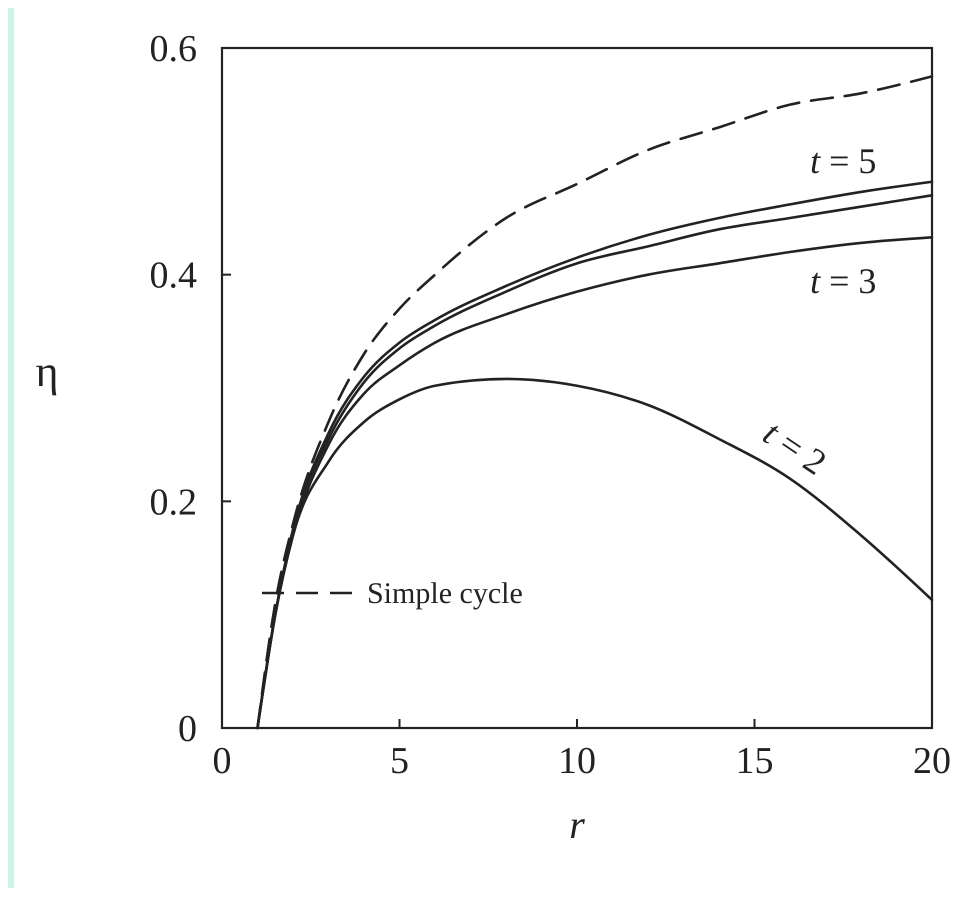  Describe the element at coordinates (399, 761) in the screenshot. I see `x-tick-label: 5` at that location.